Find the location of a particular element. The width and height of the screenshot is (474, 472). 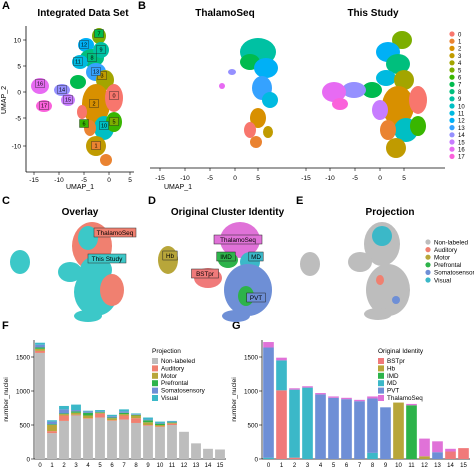

cluster-legend-label: 3 is located at coordinates (460, 57).